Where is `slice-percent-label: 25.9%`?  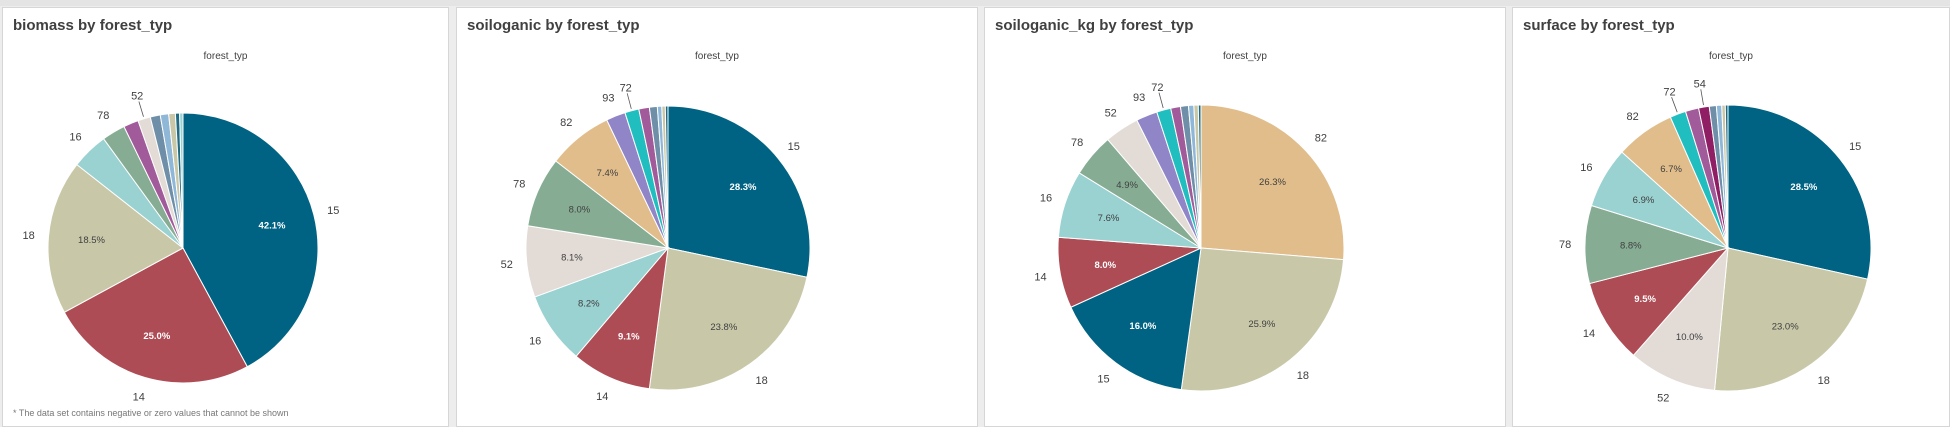
slice-percent-label: 25.9% is located at coordinates (1261, 324).